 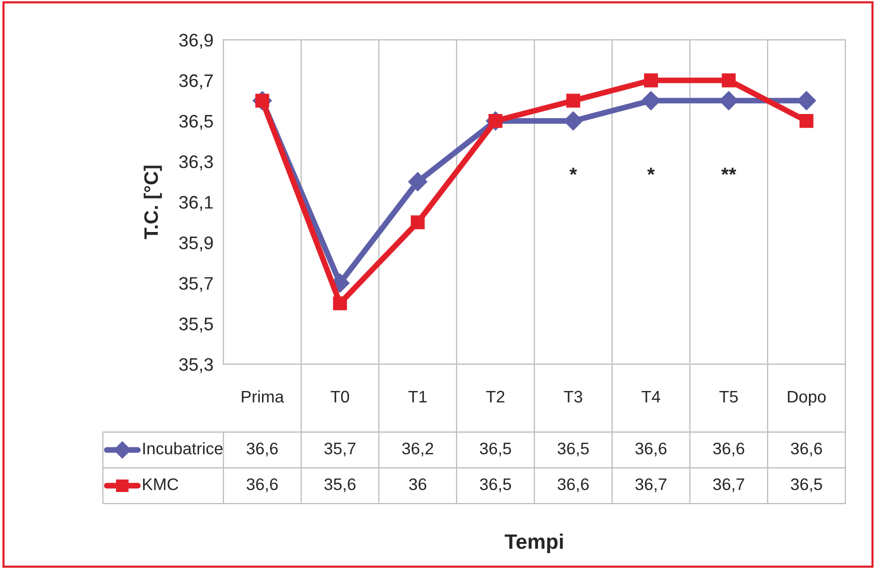 I want to click on y-tick-label: 35,7, so click(x=196, y=284).